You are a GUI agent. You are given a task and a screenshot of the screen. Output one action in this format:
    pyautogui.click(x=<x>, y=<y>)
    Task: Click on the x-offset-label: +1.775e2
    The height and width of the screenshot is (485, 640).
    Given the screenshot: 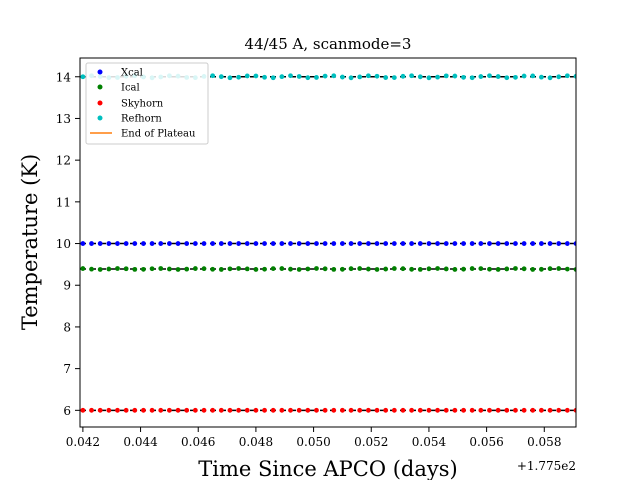 What is the action you would take?
    pyautogui.click(x=546, y=466)
    